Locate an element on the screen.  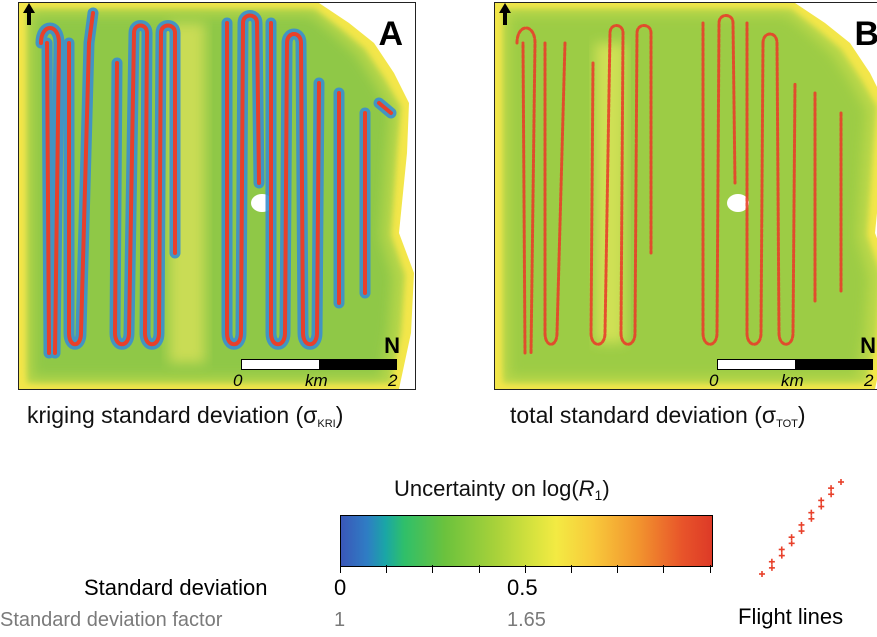
sdf-row-label: Standard deviation factor is located at coordinates (111, 620).